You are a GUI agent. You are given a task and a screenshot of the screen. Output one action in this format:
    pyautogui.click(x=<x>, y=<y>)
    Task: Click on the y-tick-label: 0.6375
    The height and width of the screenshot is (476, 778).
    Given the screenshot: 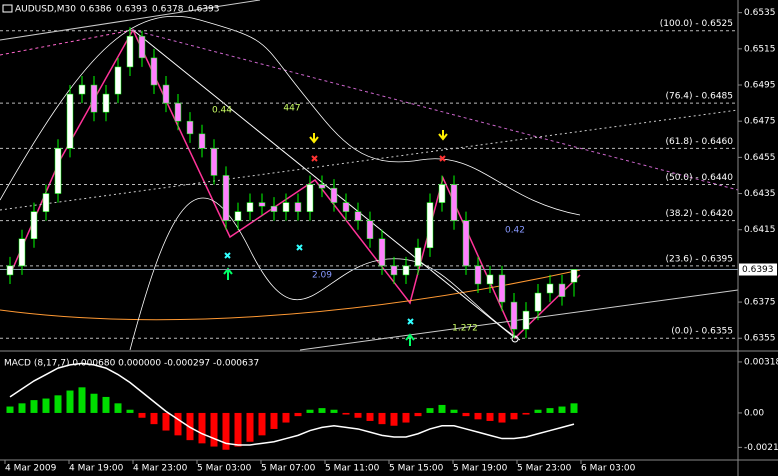 What is the action you would take?
    pyautogui.click(x=760, y=303)
    